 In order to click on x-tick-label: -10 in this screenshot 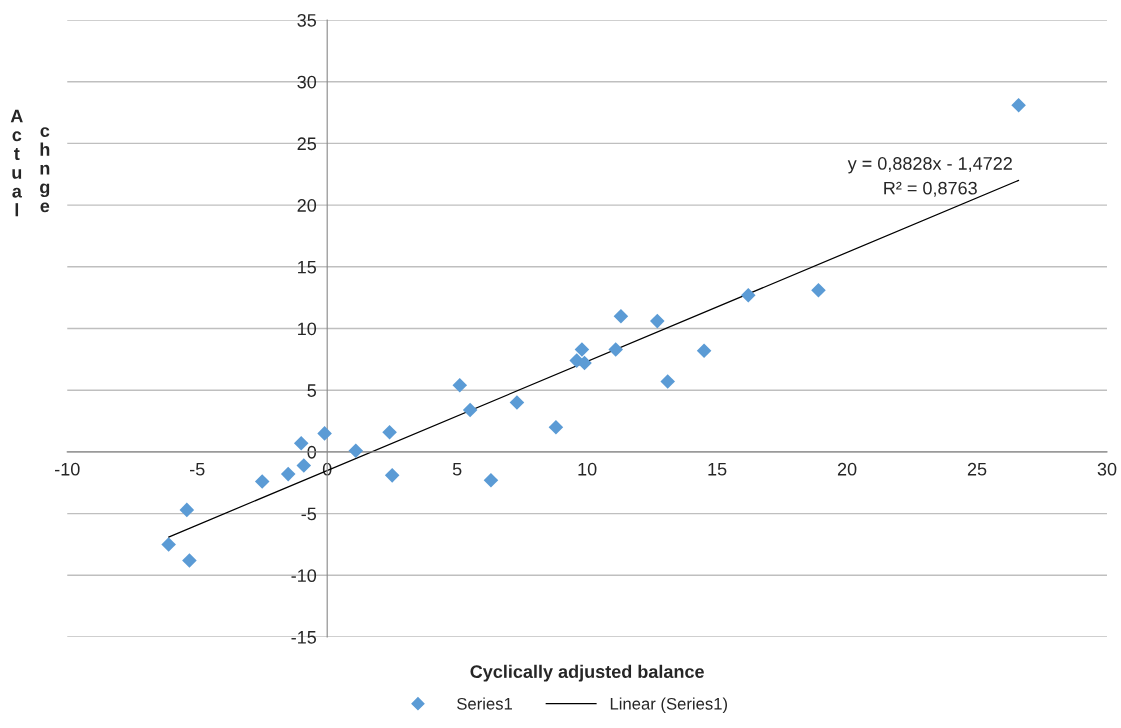, I will do `click(67, 469)`.